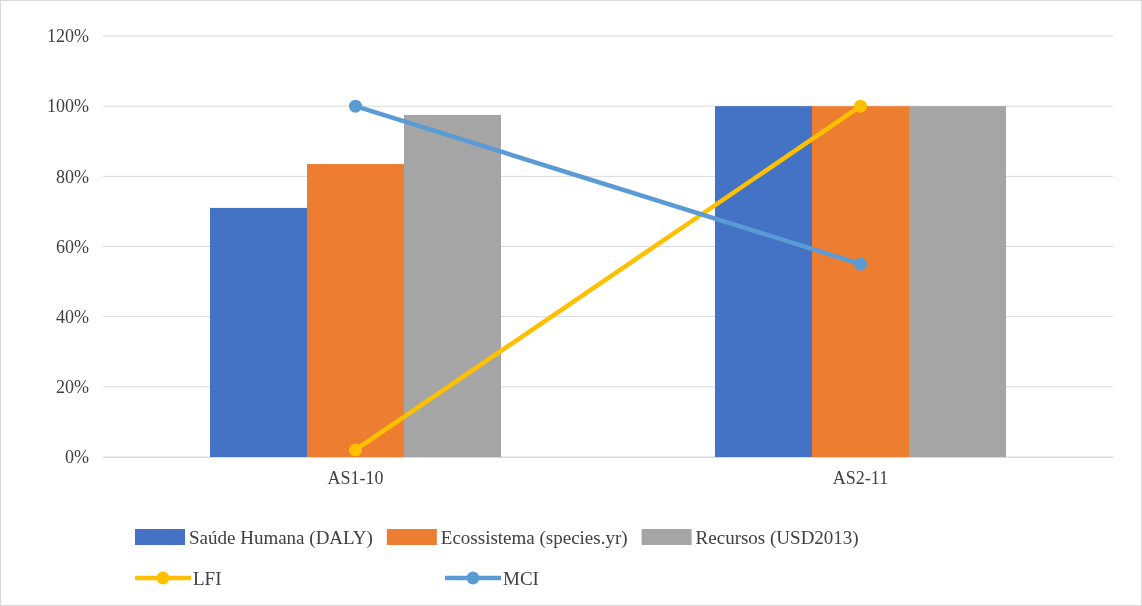 The width and height of the screenshot is (1142, 606). I want to click on y-tick-label: 0%, so click(77, 457).